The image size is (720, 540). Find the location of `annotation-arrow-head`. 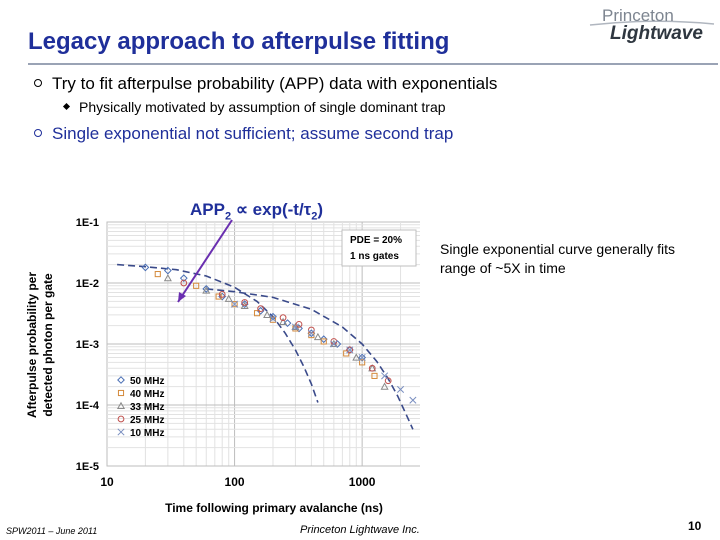

annotation-arrow-head is located at coordinates (182, 297).